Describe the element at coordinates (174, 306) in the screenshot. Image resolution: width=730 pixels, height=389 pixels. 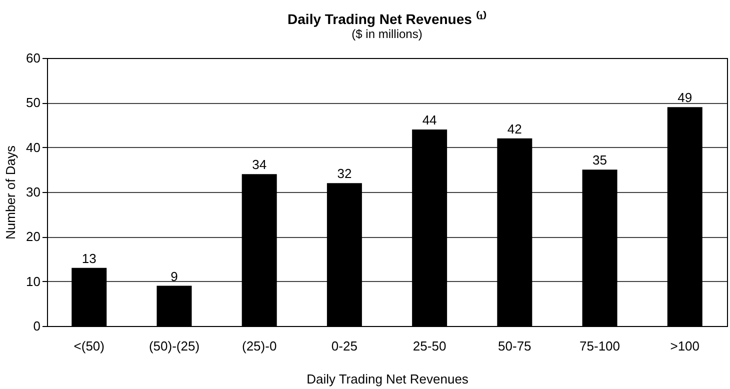
I see `bar` at that location.